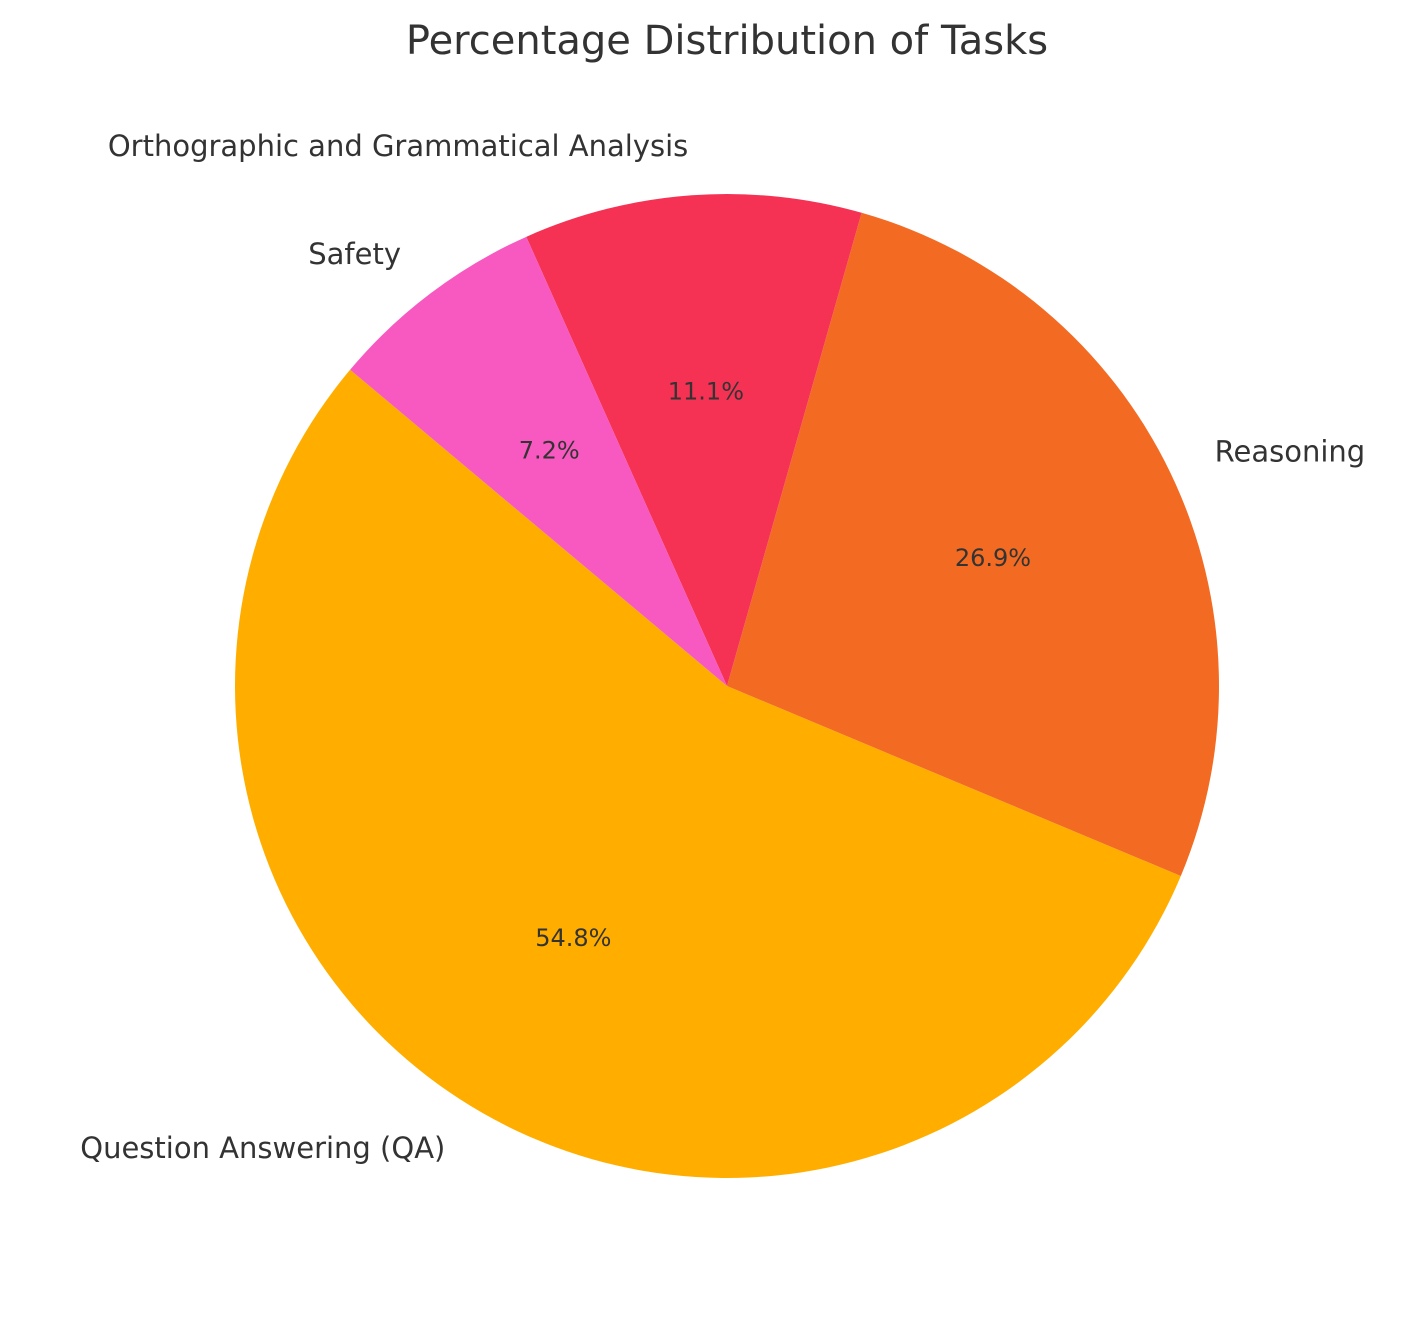 This screenshot has height=1322, width=1408. What do you see at coordinates (262, 1148) in the screenshot?
I see `slice-category-label-0: Question Answering (QA)` at bounding box center [262, 1148].